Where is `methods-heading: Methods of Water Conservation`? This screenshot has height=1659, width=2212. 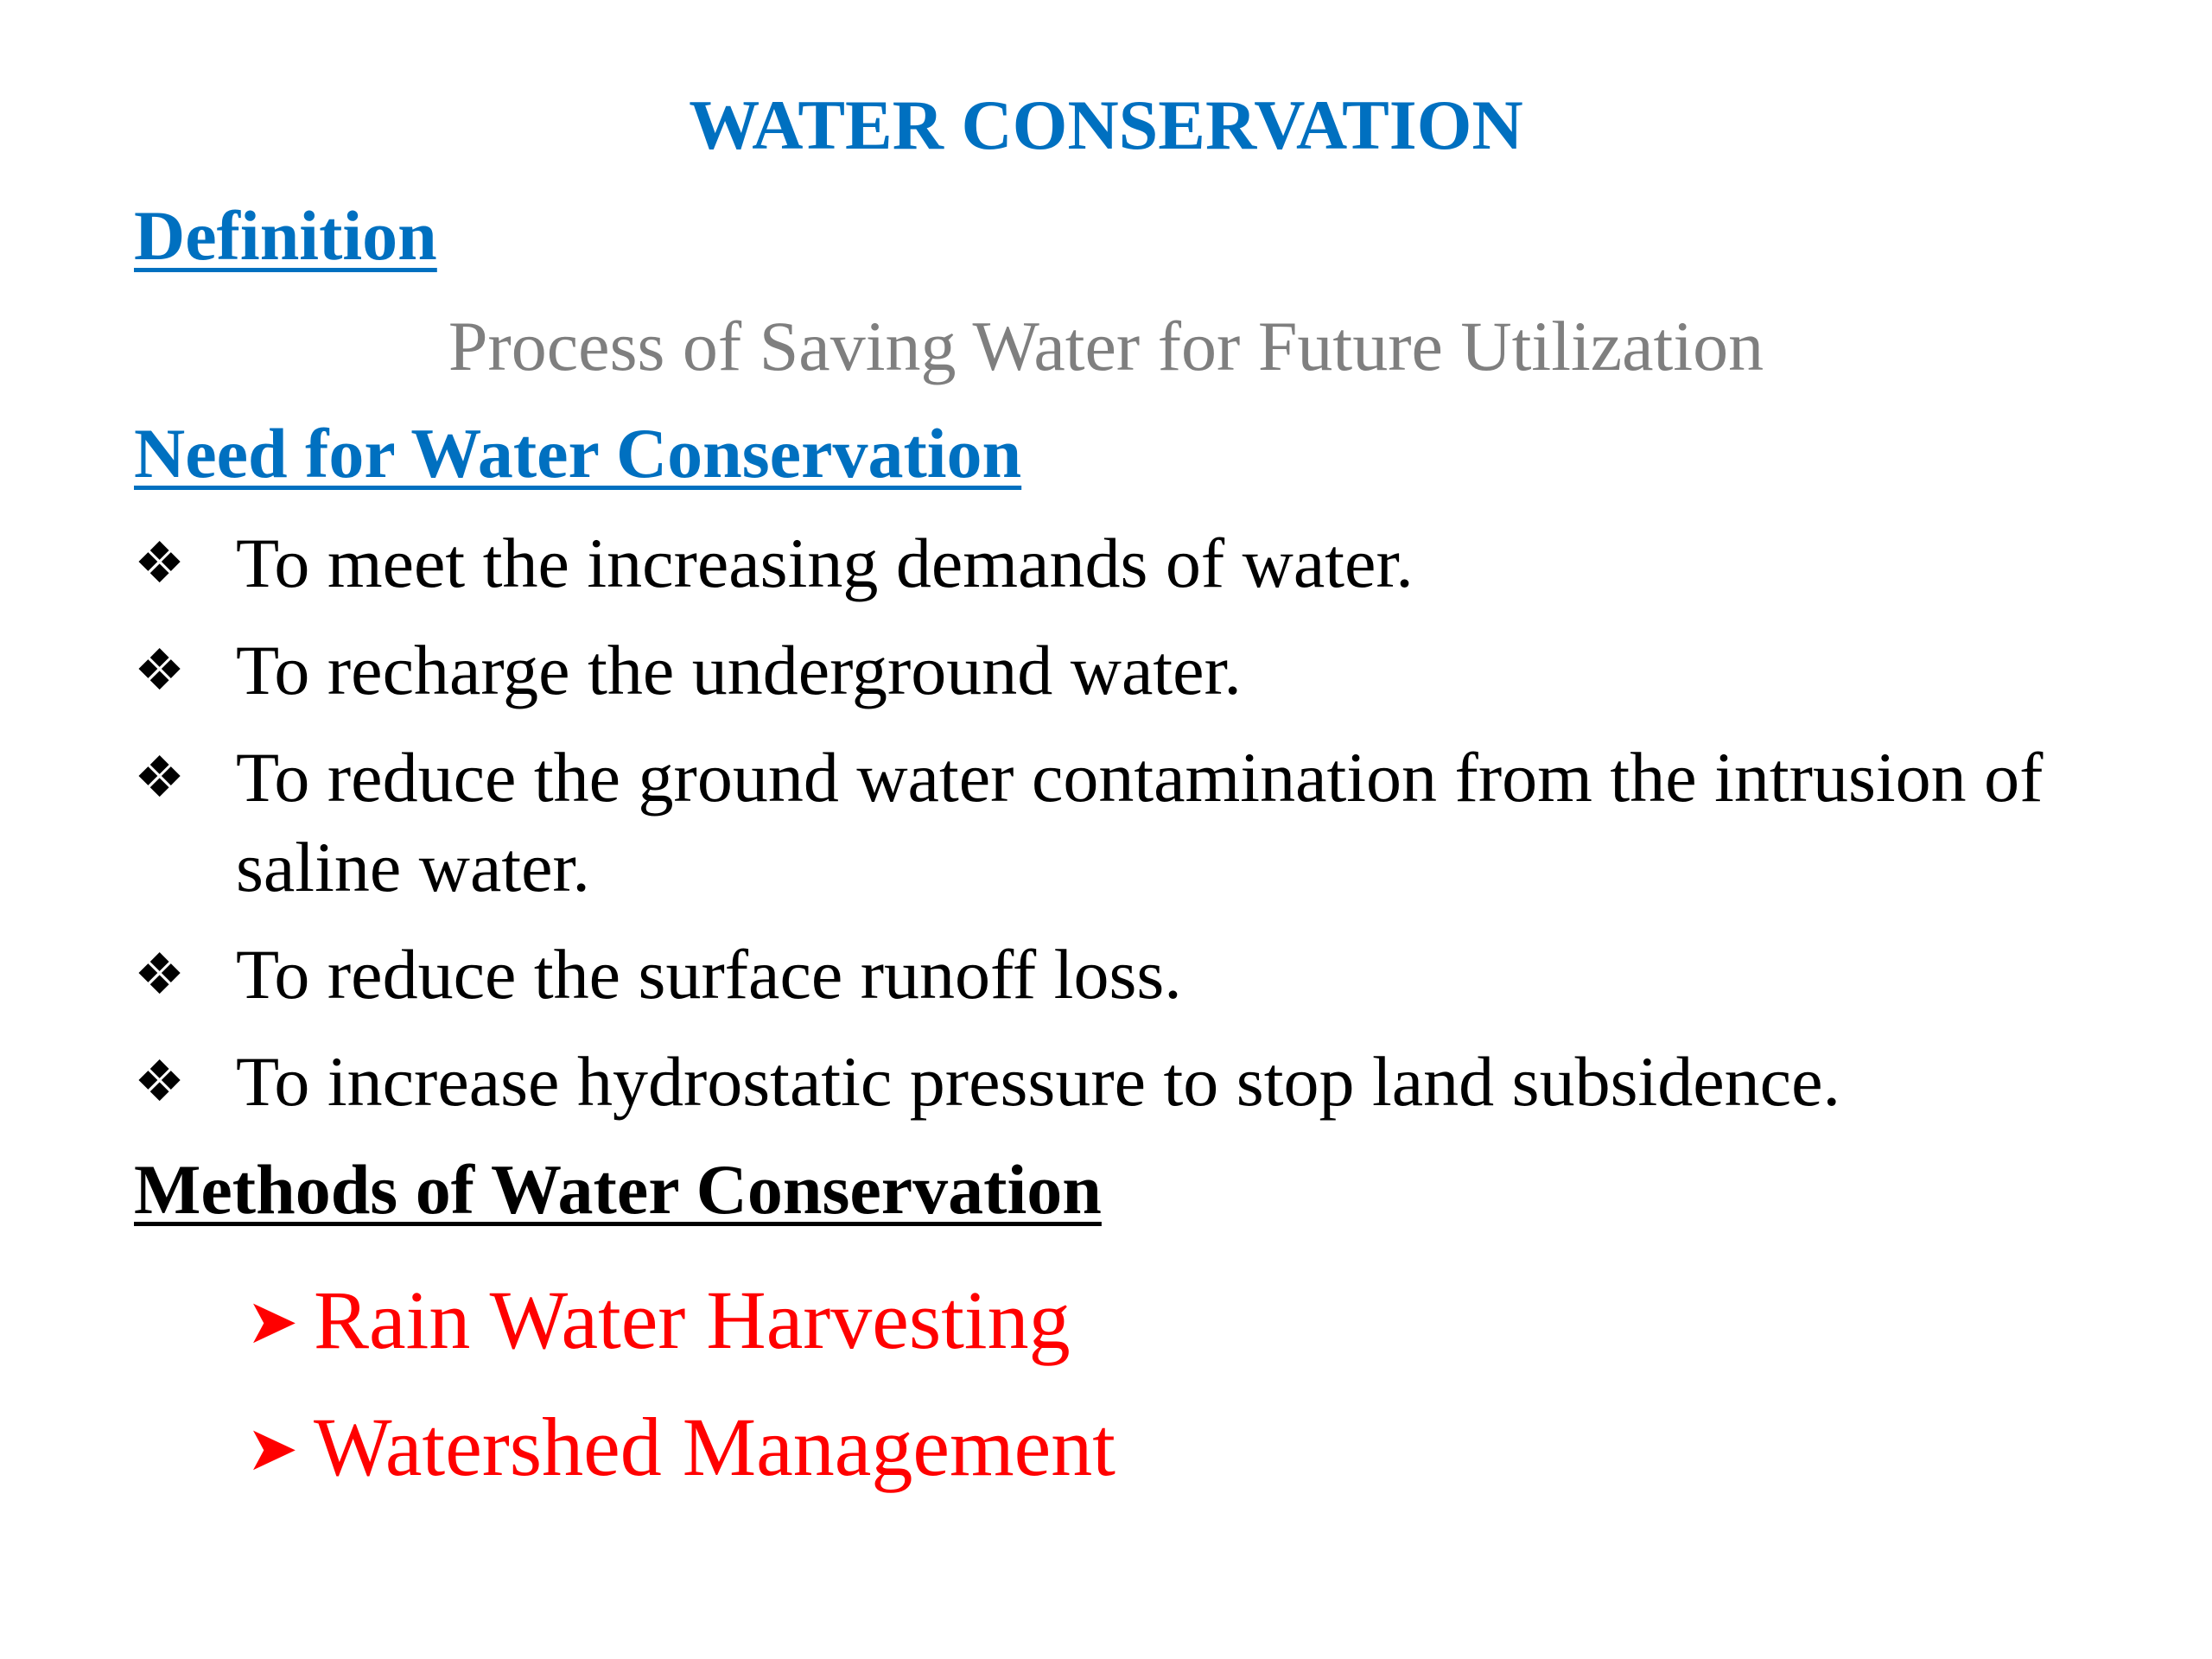
methods-heading: Methods of Water Conservation is located at coordinates (618, 1189).